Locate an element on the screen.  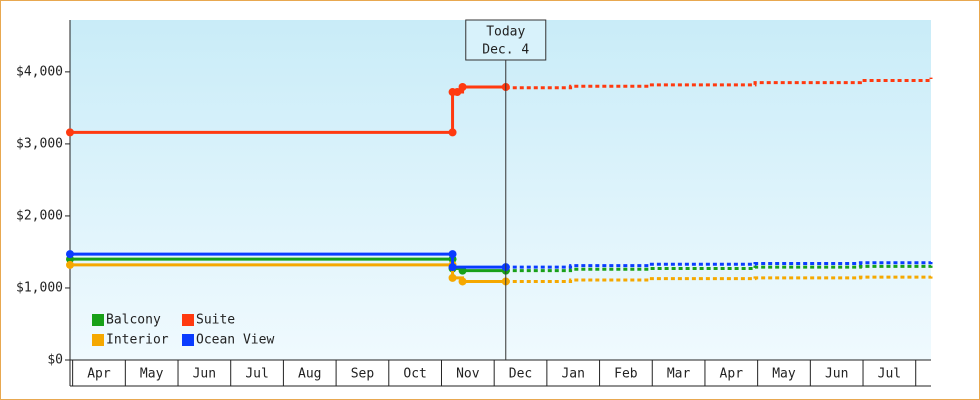
x-tick-label: Jan is located at coordinates (572, 374).